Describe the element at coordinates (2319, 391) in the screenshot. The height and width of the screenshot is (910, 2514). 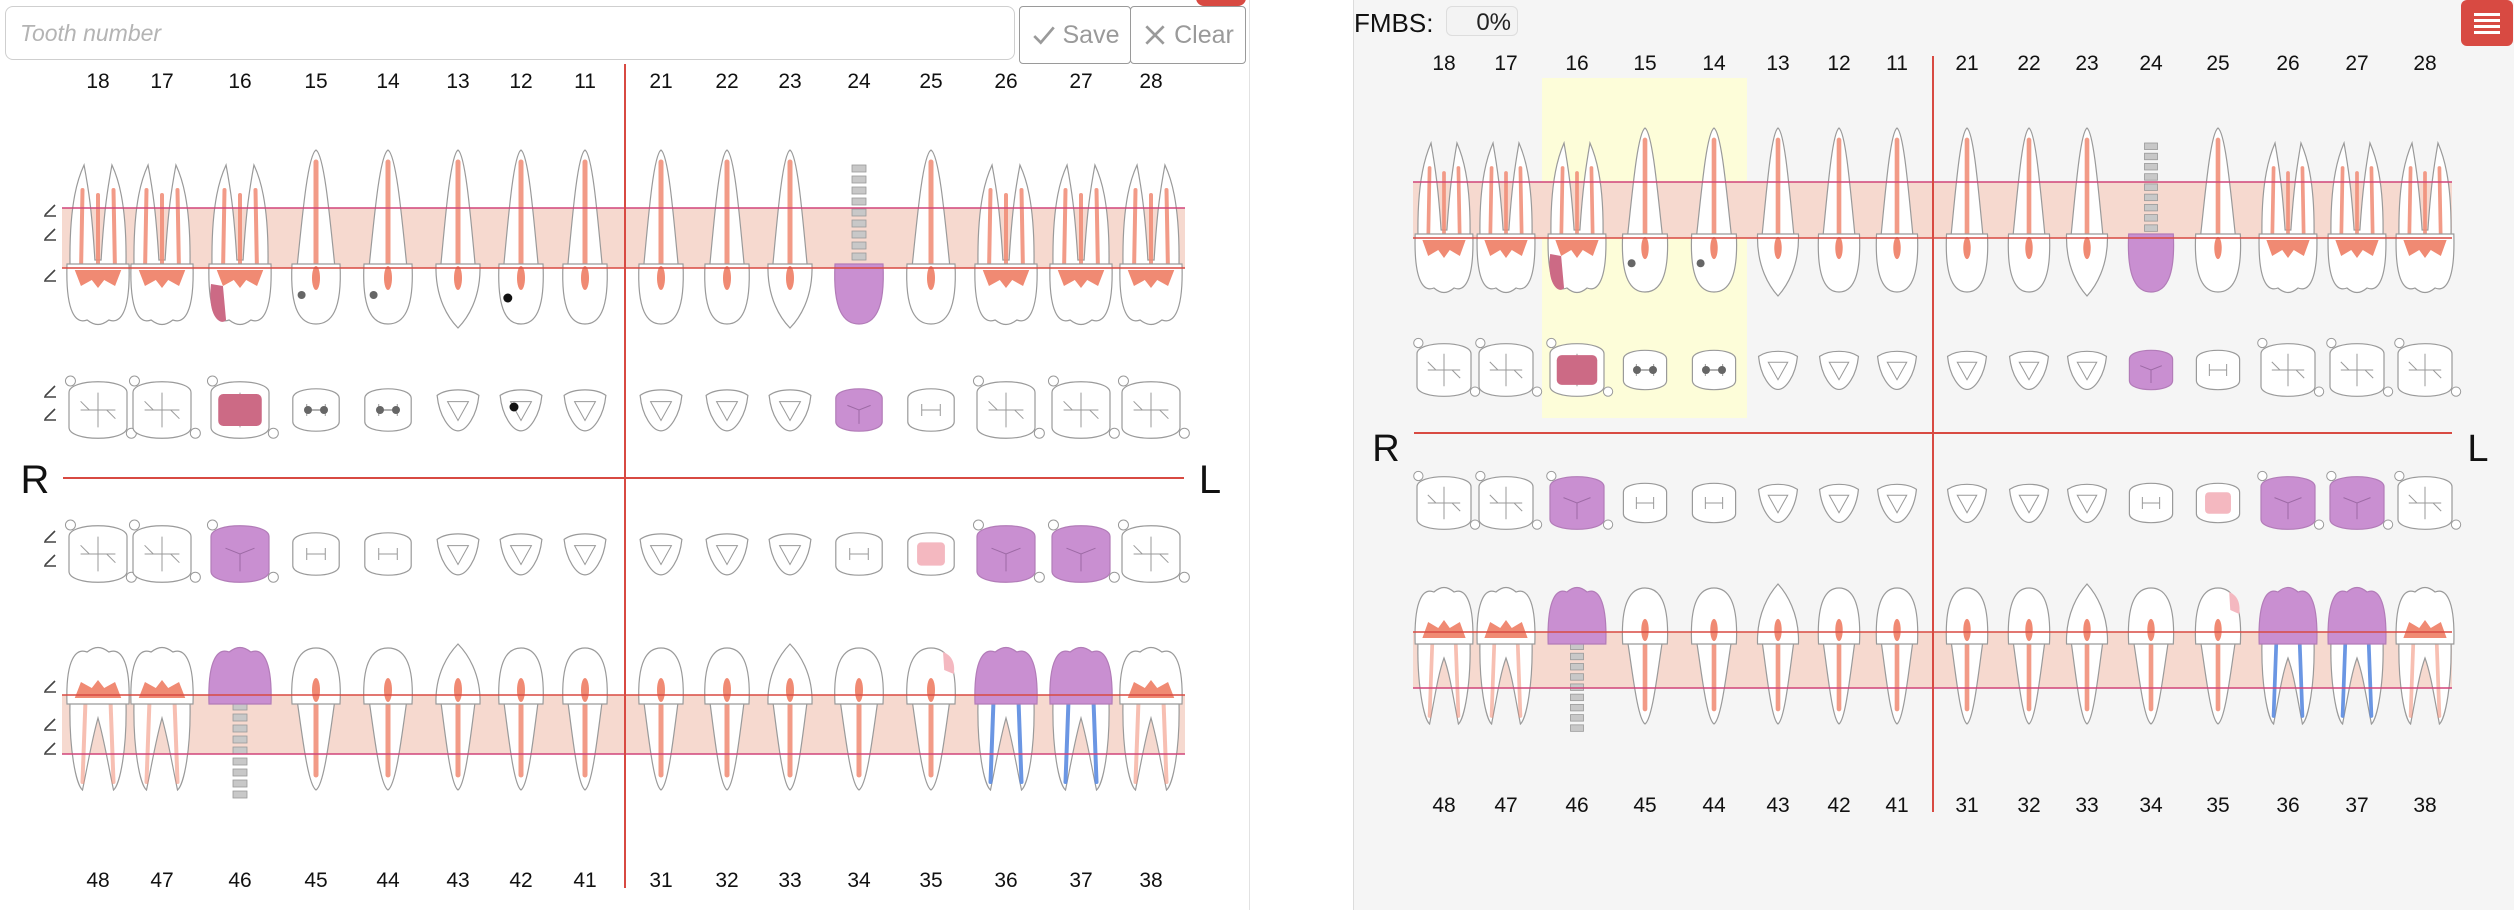
I see `right-tooth-26-surface-b` at that location.